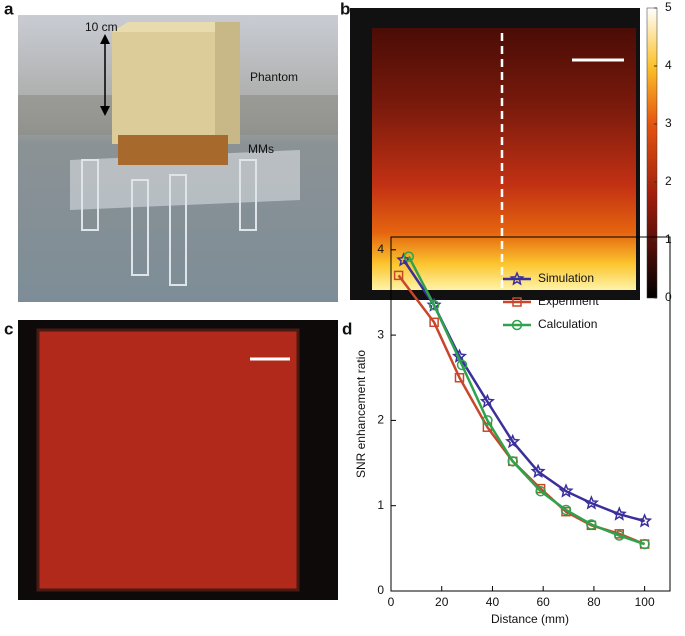 This screenshot has width=685, height=636. Describe the element at coordinates (380, 249) in the screenshot. I see `y-tick-label: 4` at that location.